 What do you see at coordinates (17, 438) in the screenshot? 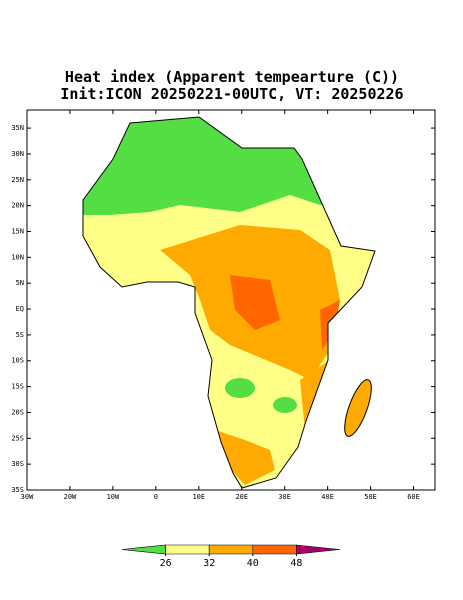
I see `lat-tick-label: 25S` at bounding box center [17, 438].